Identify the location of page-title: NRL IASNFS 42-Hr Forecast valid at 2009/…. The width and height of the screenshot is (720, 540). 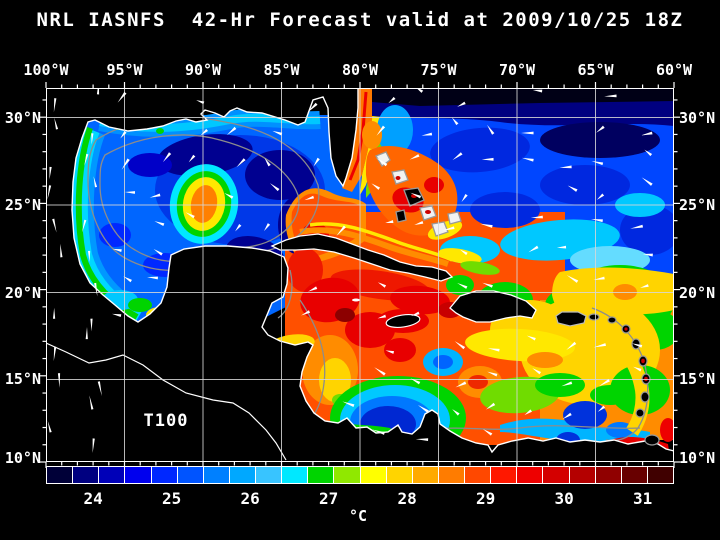
(360, 20).